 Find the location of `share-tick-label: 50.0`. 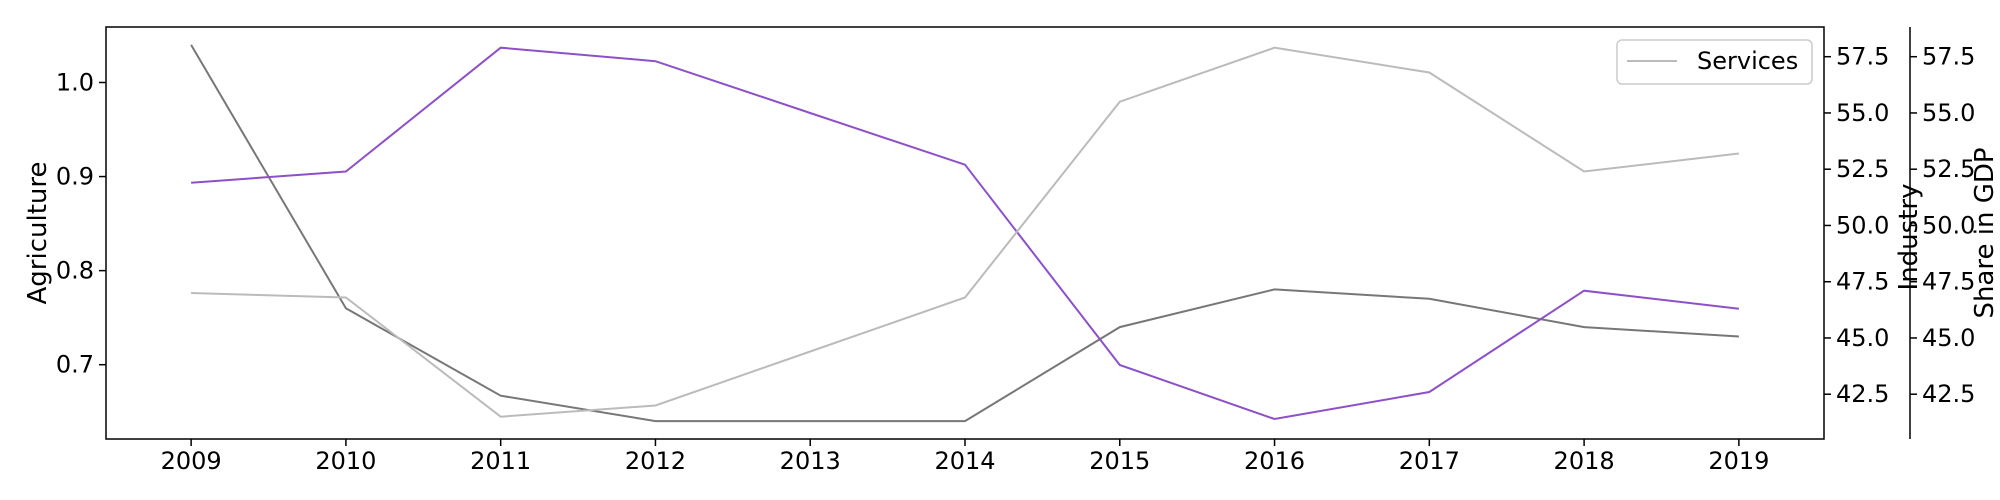

share-tick-label: 50.0 is located at coordinates (1948, 225).